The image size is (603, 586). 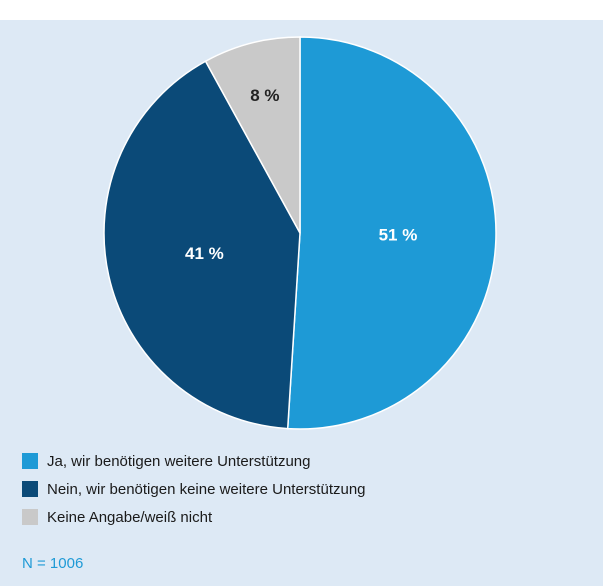 What do you see at coordinates (252, 135) in the screenshot?
I see `pie-slice` at bounding box center [252, 135].